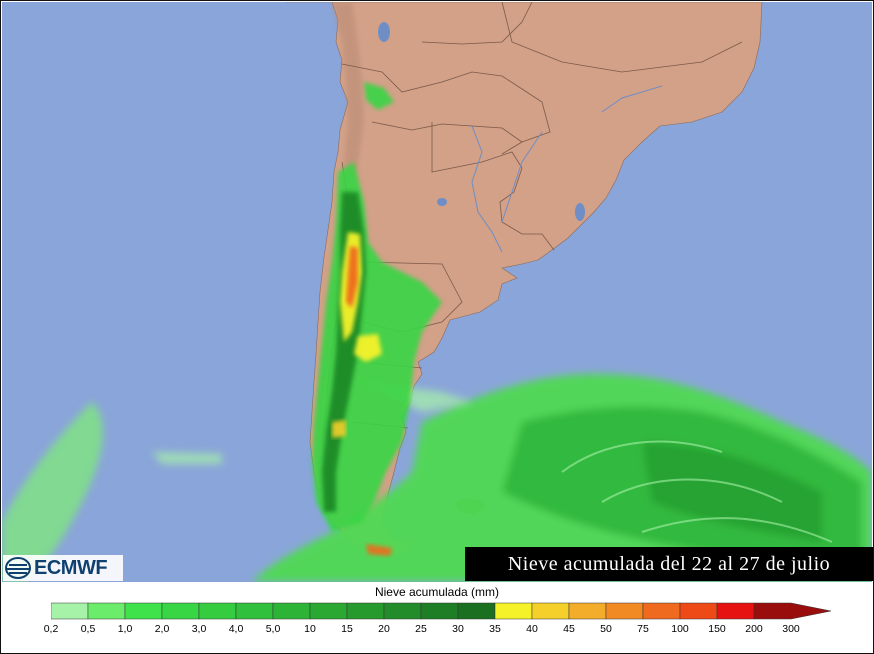 This screenshot has height=654, width=874. What do you see at coordinates (717, 629) in the screenshot?
I see `legend-tick-label: 150` at bounding box center [717, 629].